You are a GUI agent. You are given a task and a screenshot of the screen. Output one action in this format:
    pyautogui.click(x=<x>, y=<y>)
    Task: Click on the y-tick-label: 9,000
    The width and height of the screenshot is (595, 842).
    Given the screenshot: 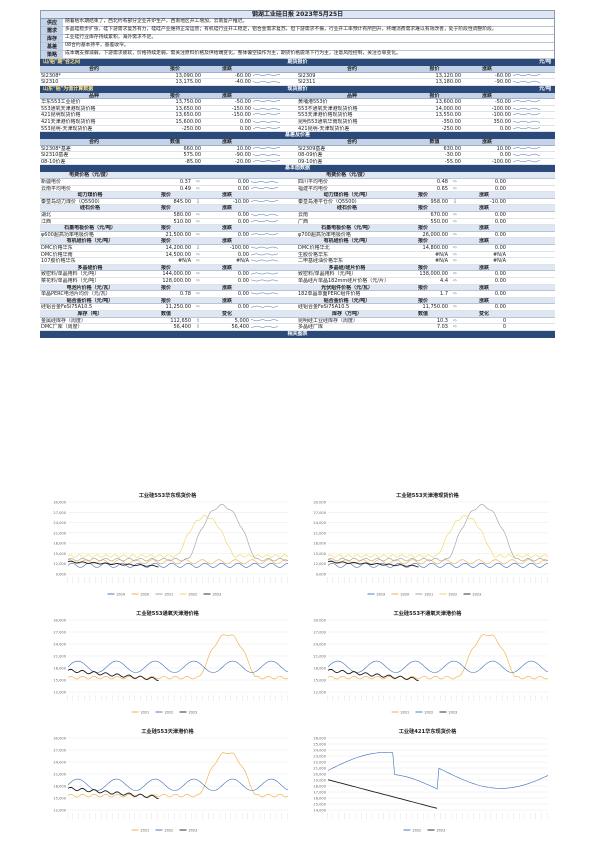 What is the action you would take?
    pyautogui.click(x=61, y=575)
    